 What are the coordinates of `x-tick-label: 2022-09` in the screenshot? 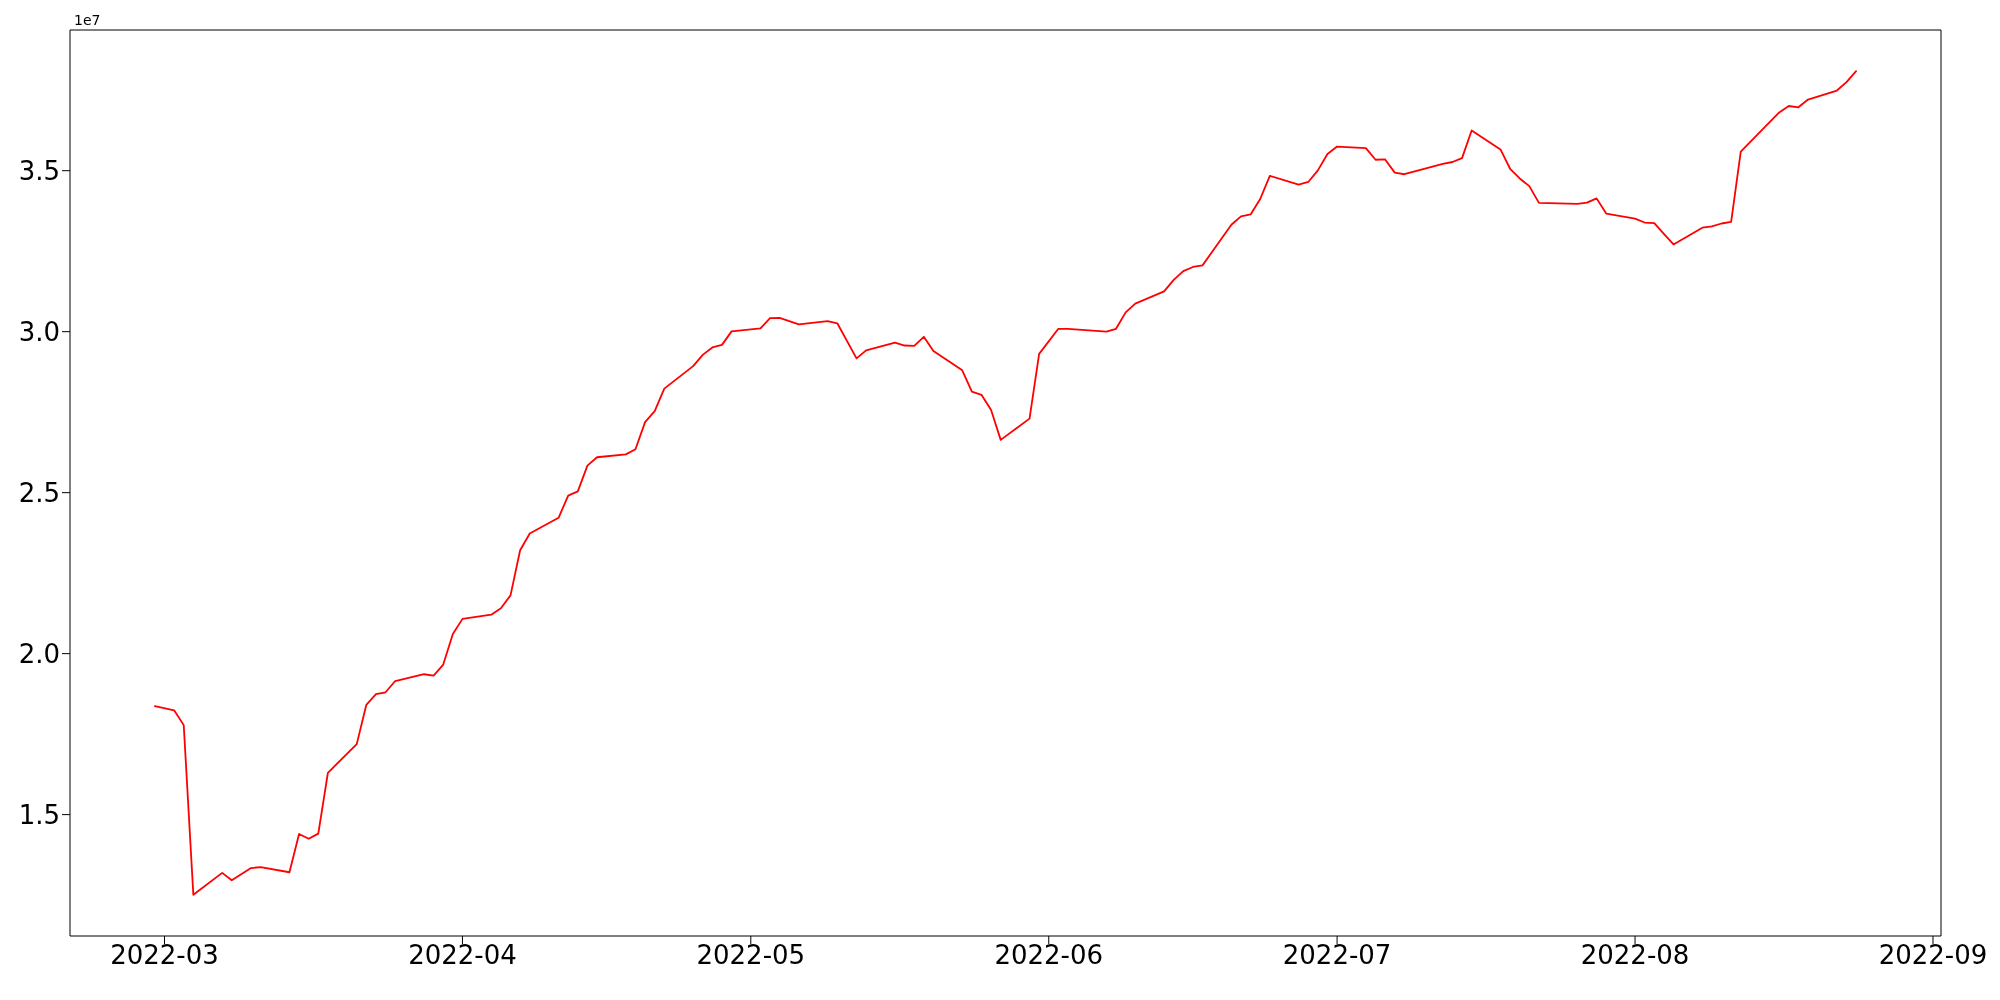 It's located at (1933, 955).